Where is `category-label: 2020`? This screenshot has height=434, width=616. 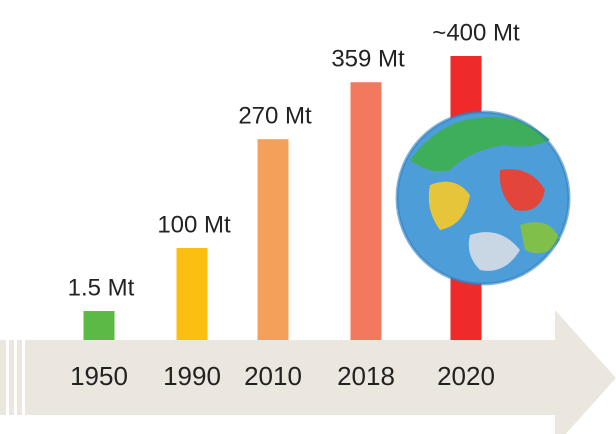 category-label: 2020 is located at coordinates (466, 376).